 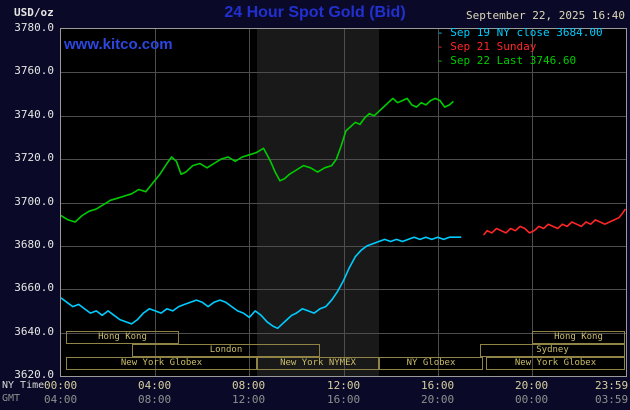 What do you see at coordinates (545, 15) in the screenshot?
I see `chart-datetime: September 22, 2025 16:40` at bounding box center [545, 15].